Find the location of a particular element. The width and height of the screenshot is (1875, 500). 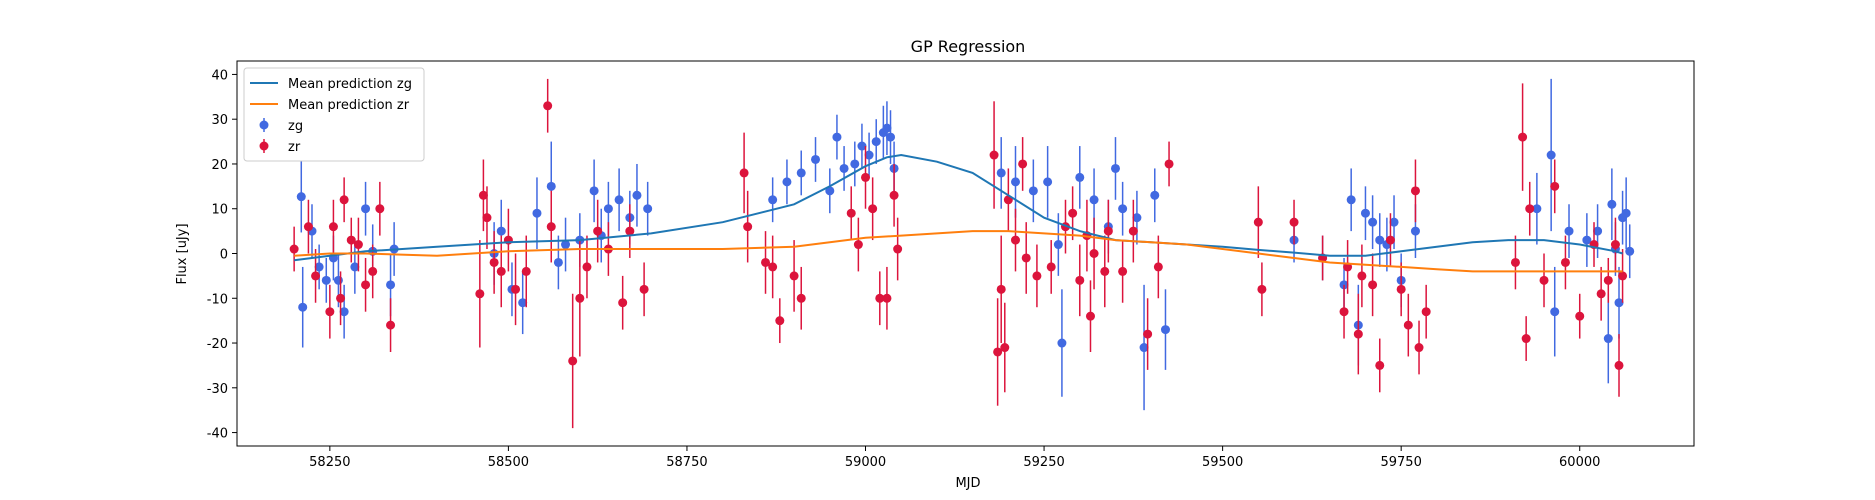

chart-title: GP Regression is located at coordinates (968, 46).